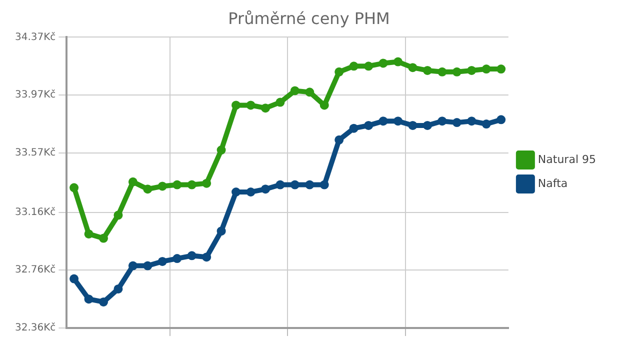 The width and height of the screenshot is (622, 350). I want to click on y-tick-label: 32.76Kč, so click(35, 270).